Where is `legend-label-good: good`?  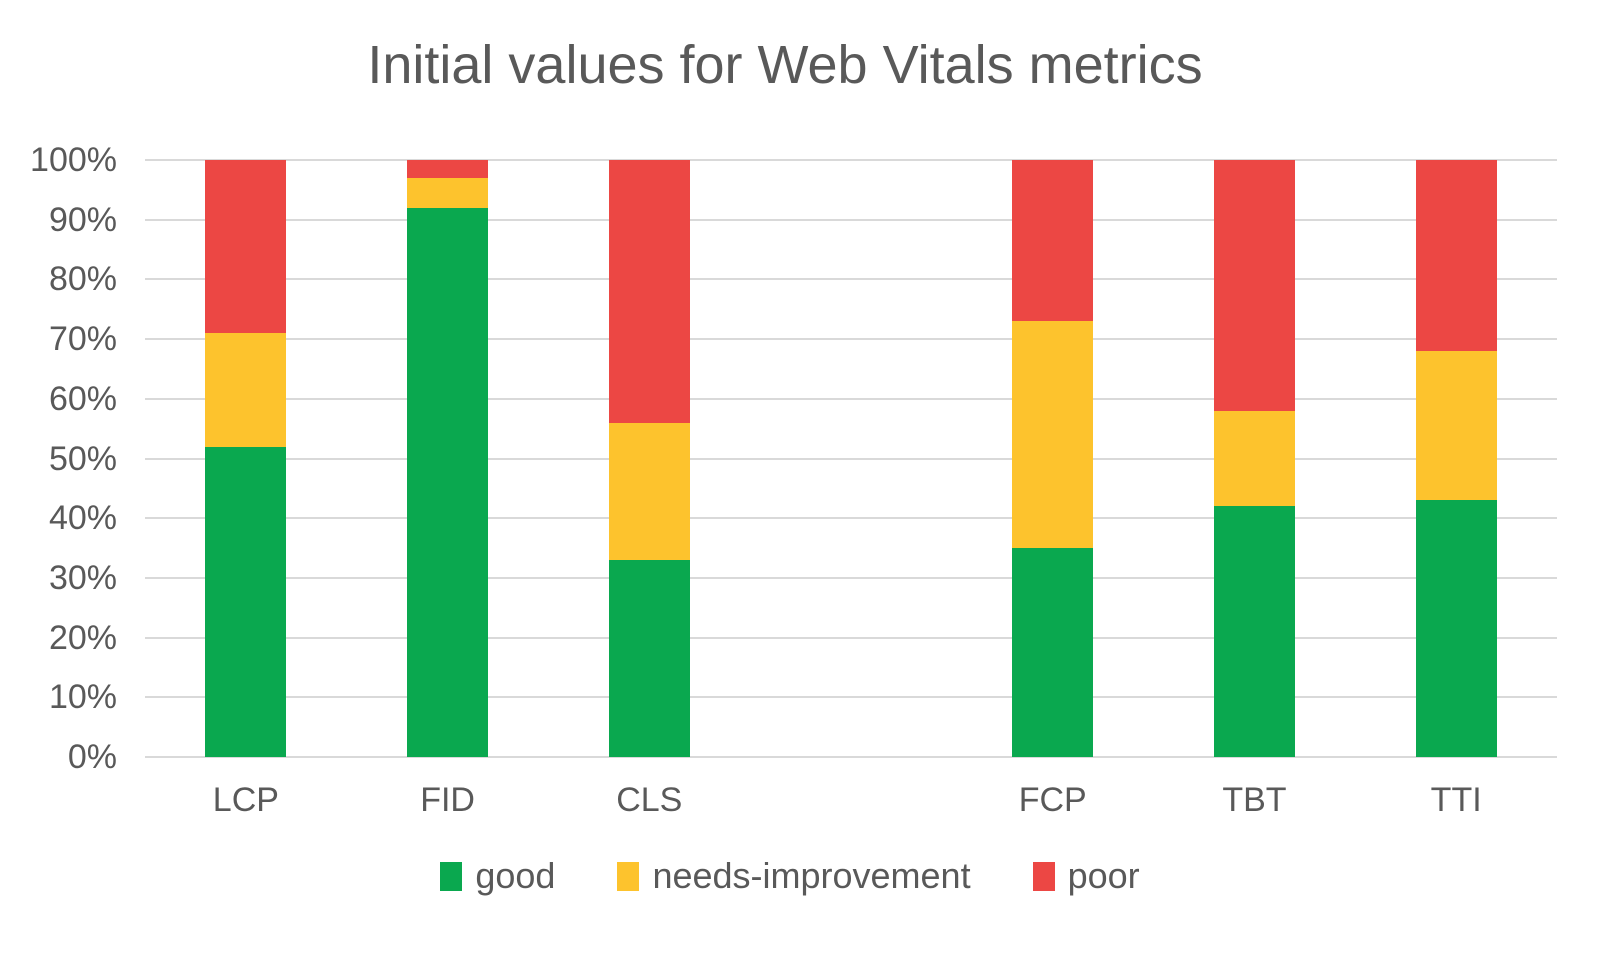
legend-label-good: good is located at coordinates (515, 875).